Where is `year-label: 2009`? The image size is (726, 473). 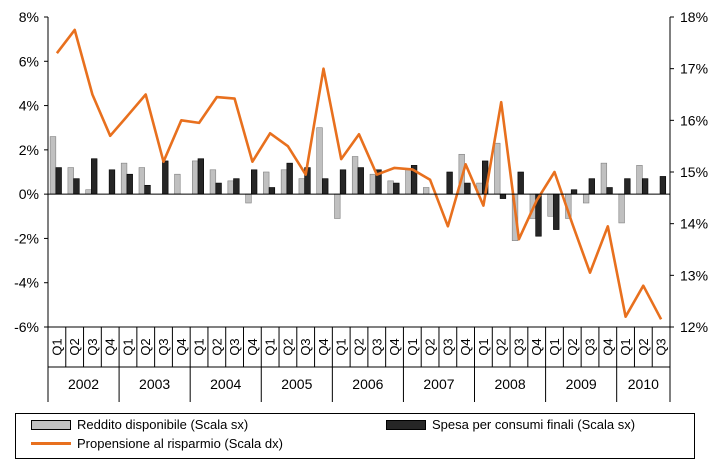 year-label: 2009 is located at coordinates (581, 384).